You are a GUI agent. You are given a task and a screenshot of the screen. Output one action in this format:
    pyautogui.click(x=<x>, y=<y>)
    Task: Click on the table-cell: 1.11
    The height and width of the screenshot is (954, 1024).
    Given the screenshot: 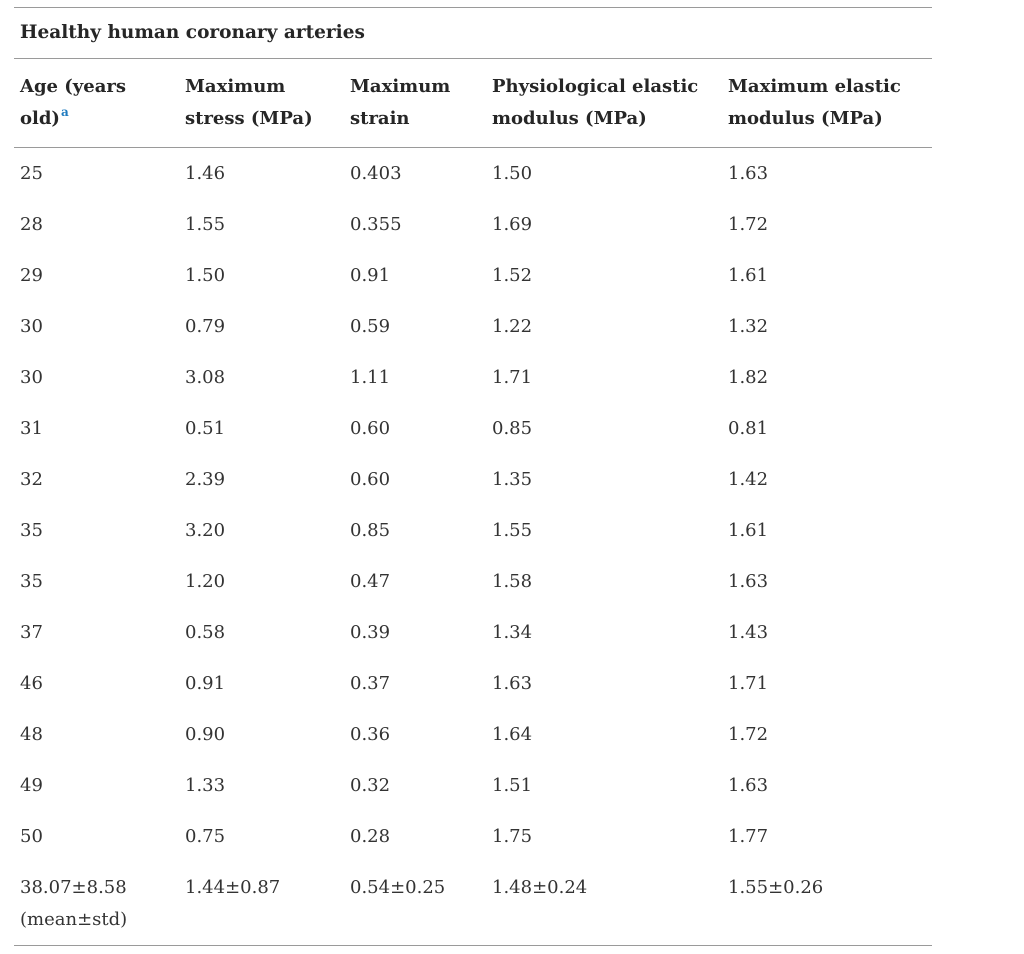 What is the action you would take?
    pyautogui.click(x=370, y=377)
    